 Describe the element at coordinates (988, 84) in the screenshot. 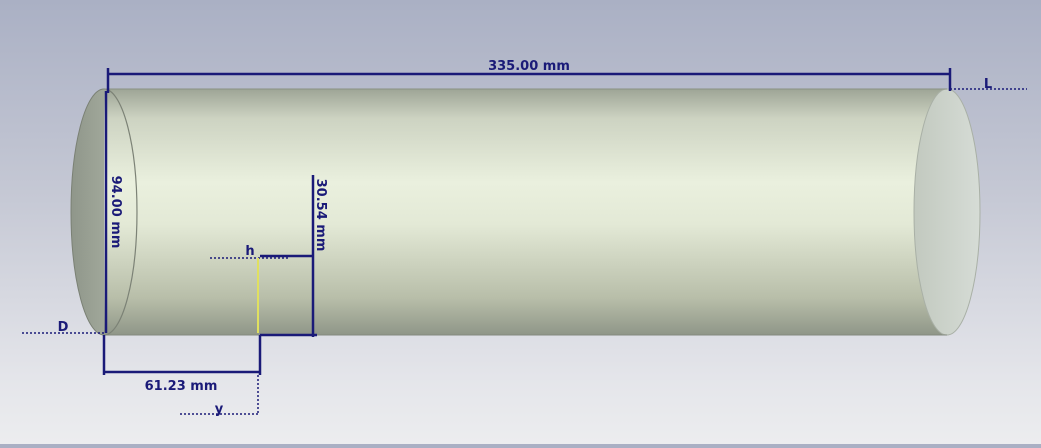

I see `length-marker: L` at that location.